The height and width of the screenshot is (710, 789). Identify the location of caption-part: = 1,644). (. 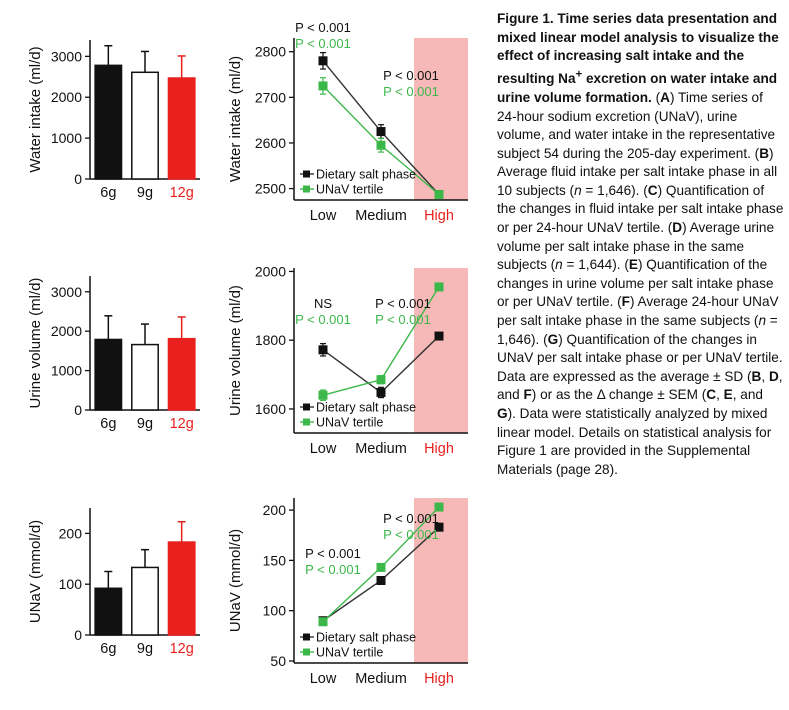
(595, 265).